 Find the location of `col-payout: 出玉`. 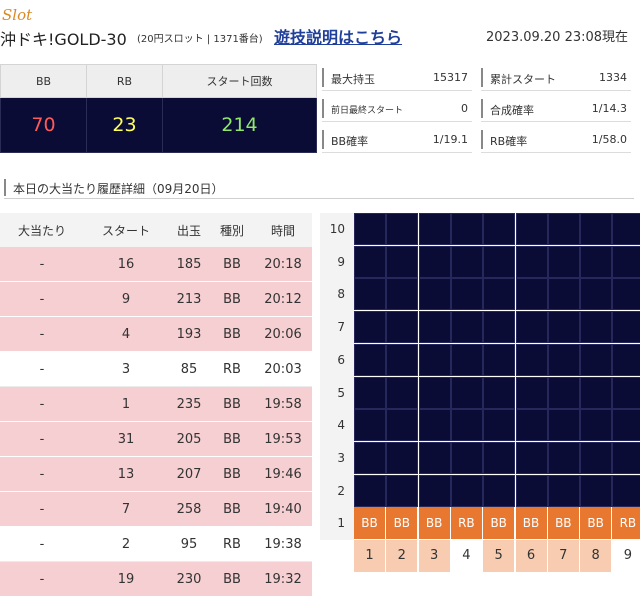

col-payout: 出玉 is located at coordinates (189, 230).